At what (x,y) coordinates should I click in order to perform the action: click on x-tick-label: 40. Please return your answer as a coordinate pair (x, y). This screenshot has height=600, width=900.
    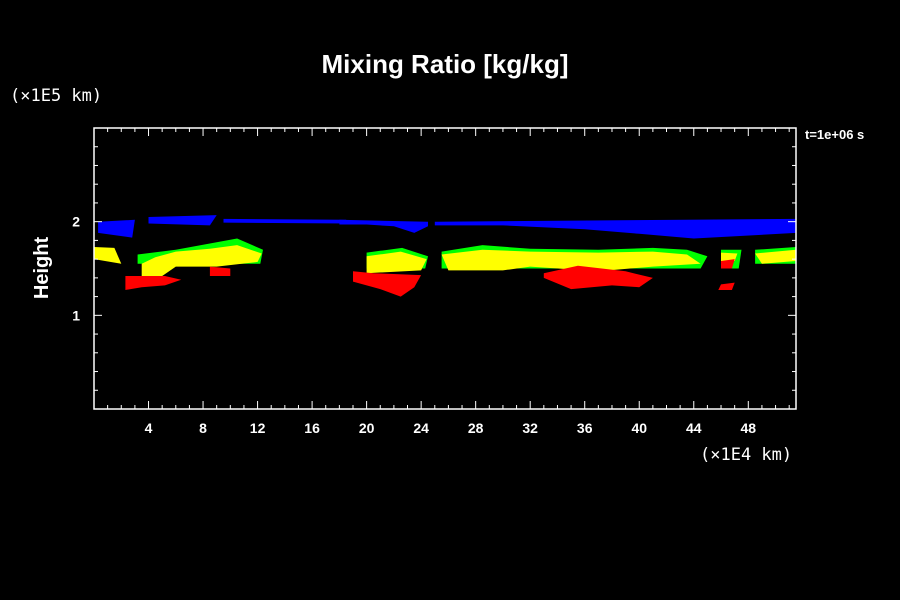
    Looking at the image, I should click on (639, 428).